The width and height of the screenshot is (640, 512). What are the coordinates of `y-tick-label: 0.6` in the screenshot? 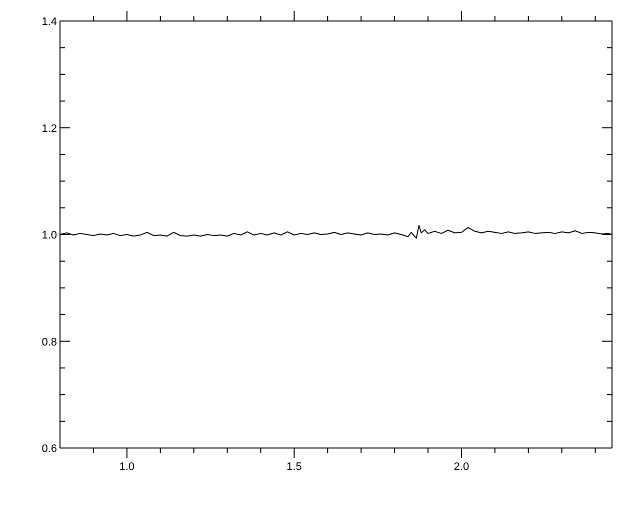 It's located at (49, 449).